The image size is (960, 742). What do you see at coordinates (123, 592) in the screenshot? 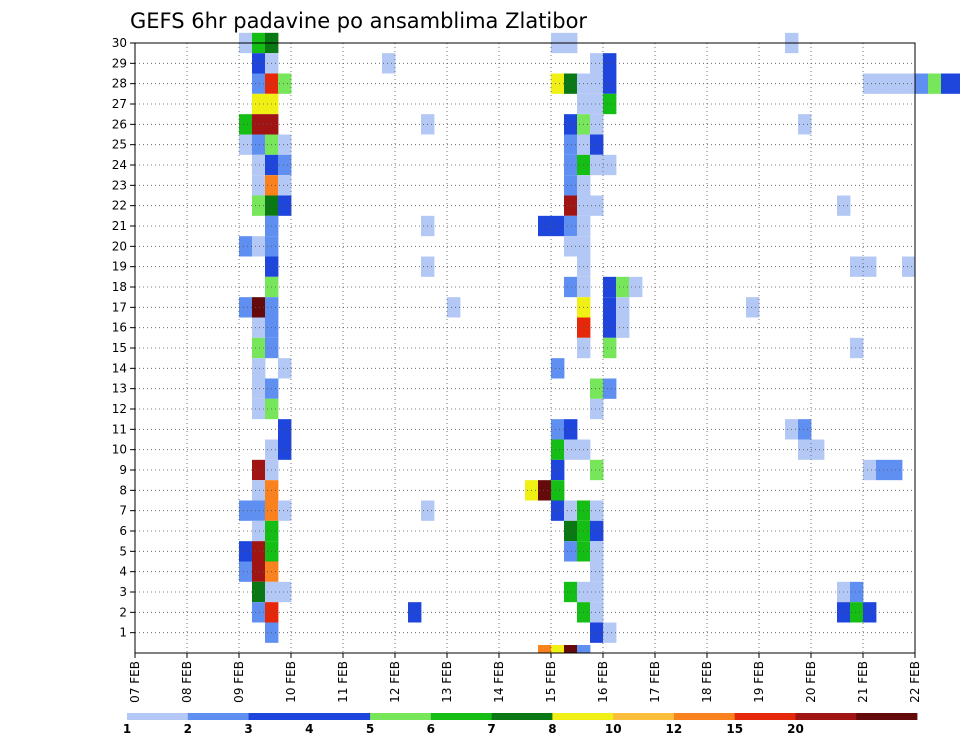
I see `y-tick-label: 3` at bounding box center [123, 592].